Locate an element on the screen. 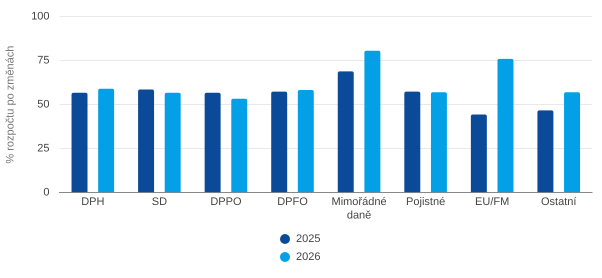 This screenshot has height=278, width=602. x-tick-label: EU/FM is located at coordinates (492, 202).